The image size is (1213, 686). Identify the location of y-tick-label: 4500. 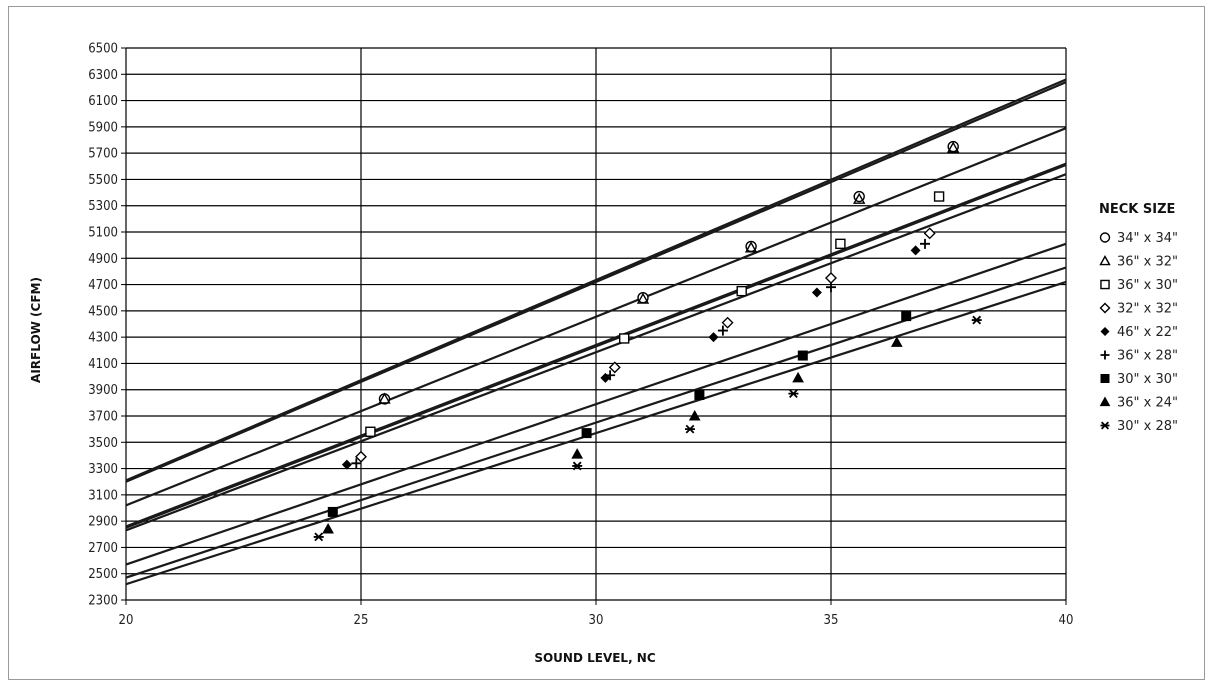
(103, 311).